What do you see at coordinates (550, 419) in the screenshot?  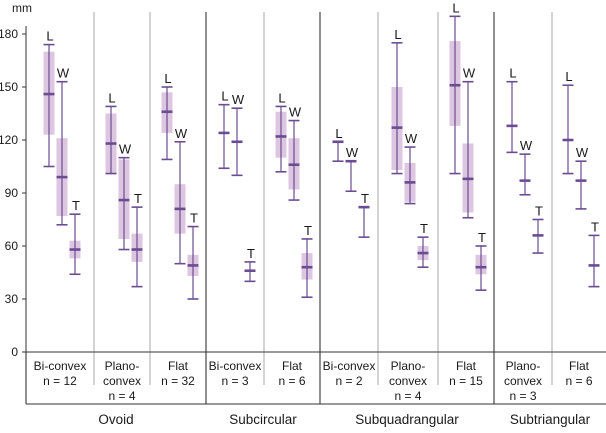 I see `group-name: Subtriangular` at bounding box center [550, 419].